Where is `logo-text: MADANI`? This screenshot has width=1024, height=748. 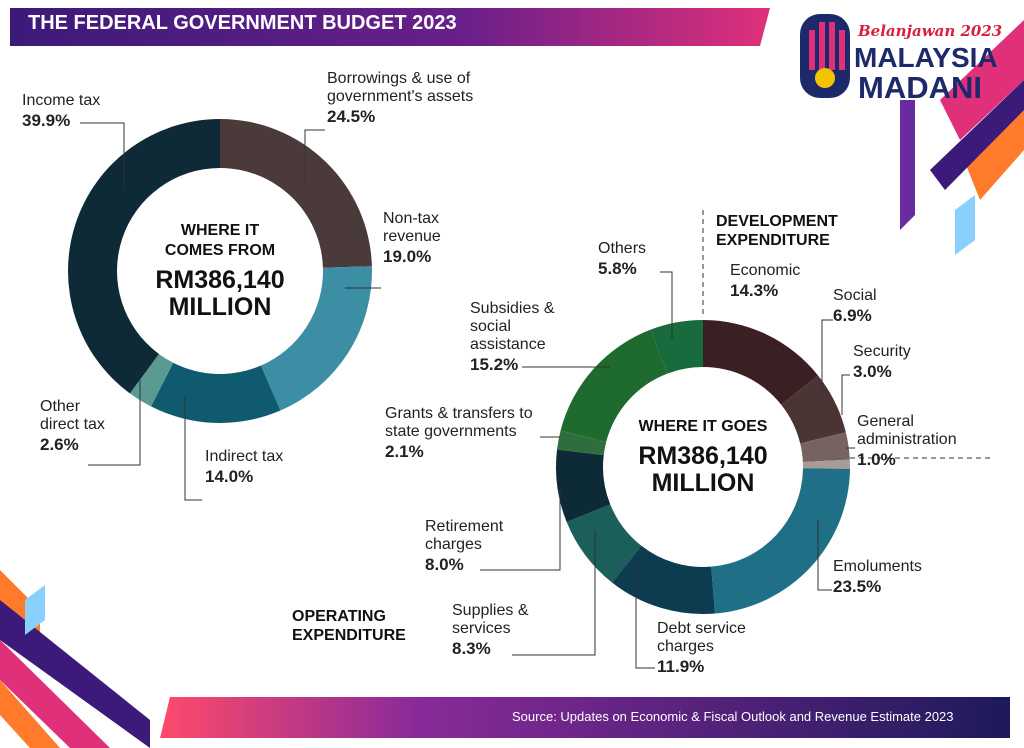
logo-text: MADANI is located at coordinates (920, 87).